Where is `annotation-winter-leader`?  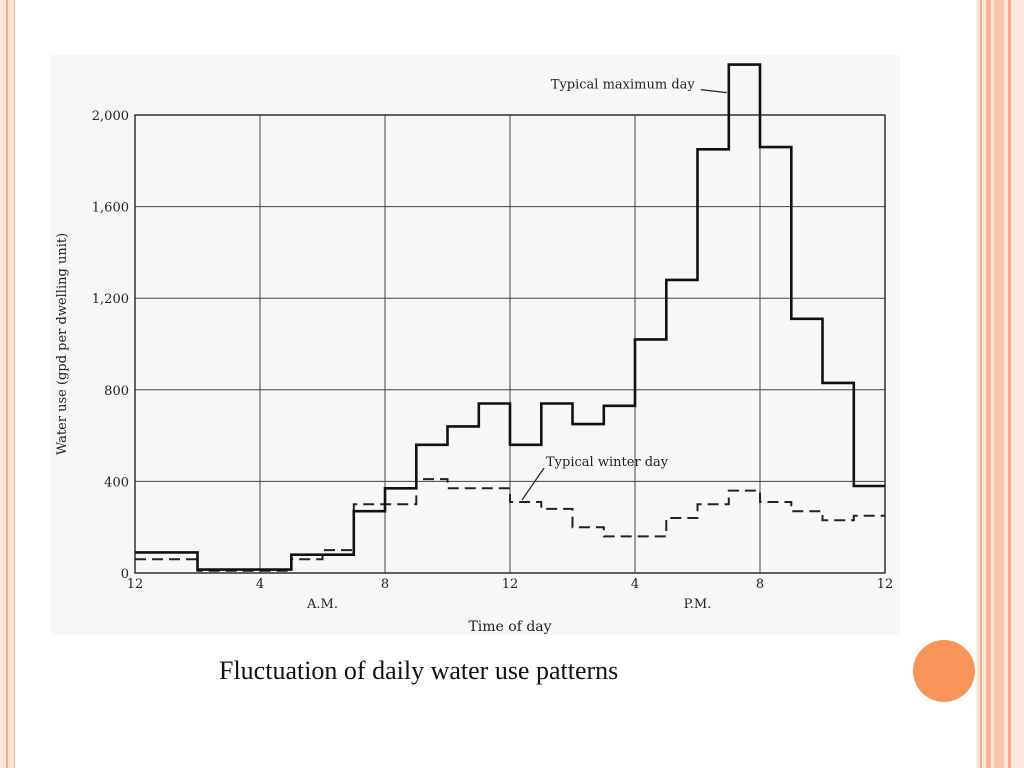 annotation-winter-leader is located at coordinates (533, 484).